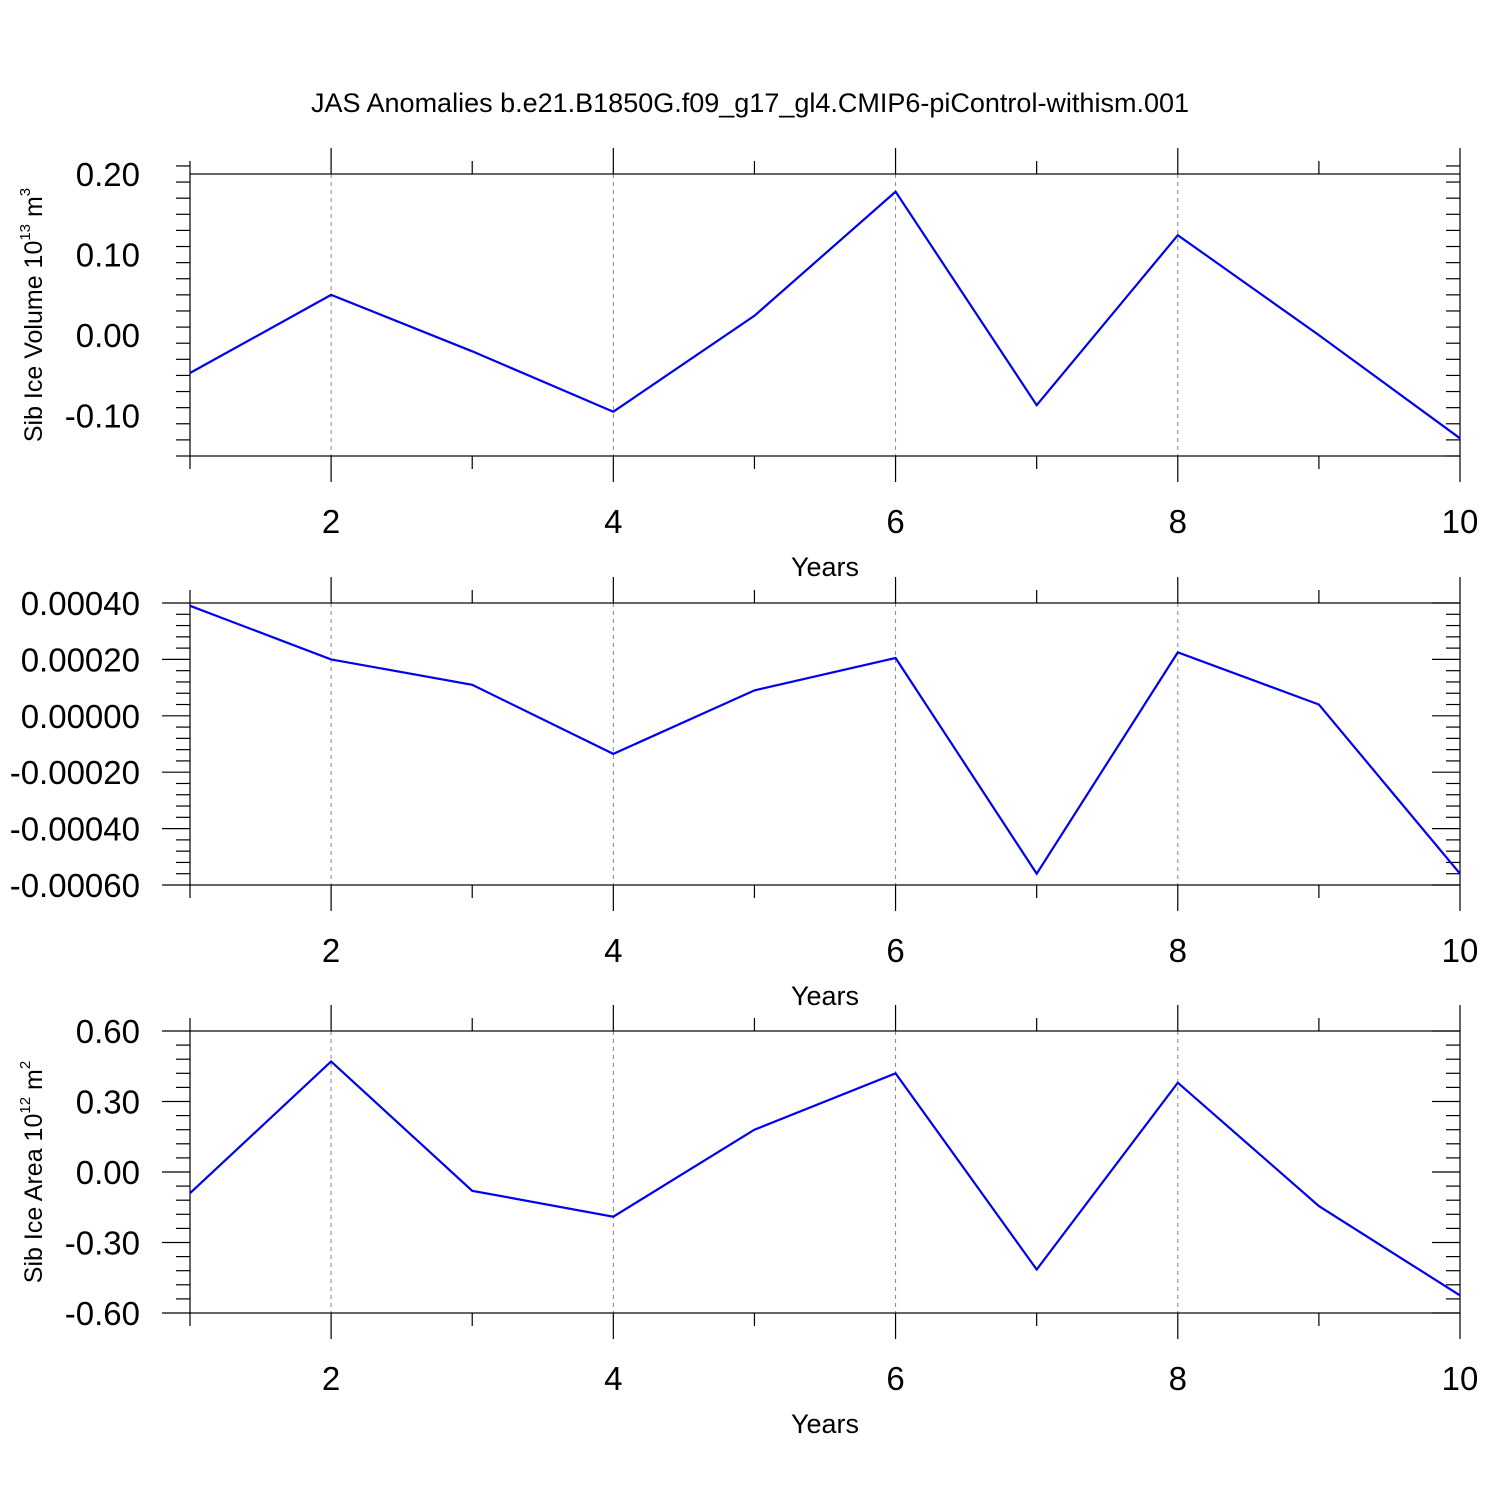 Image resolution: width=1500 pixels, height=1500 pixels. Describe the element at coordinates (75, 885) in the screenshot. I see `y-tick-label: -0.00060` at that location.